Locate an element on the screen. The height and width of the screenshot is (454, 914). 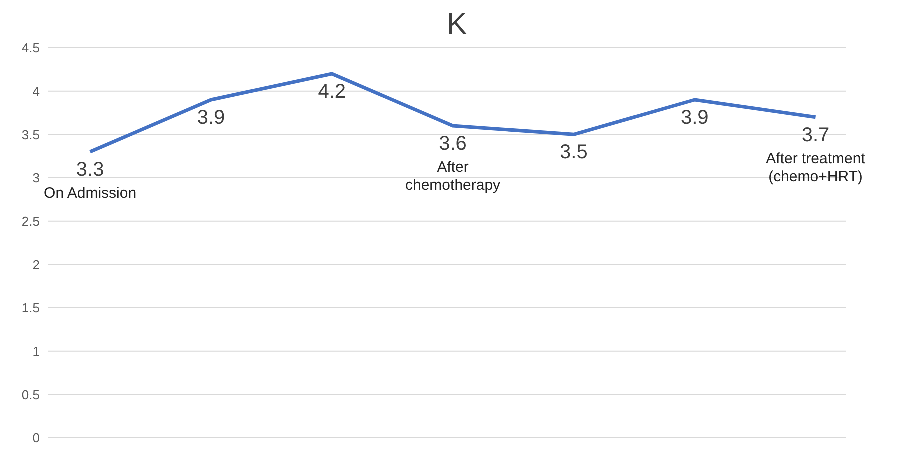
y-tick-label: 4 is located at coordinates (36, 91).